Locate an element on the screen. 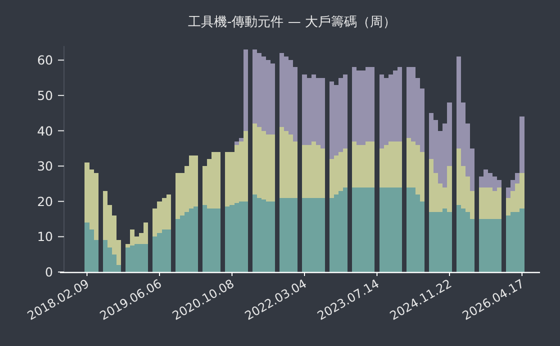 Image resolution: width=560 pixels, height=346 pixels. chart-title: 工具機-傳動元件 — 大戶籌碼（周） is located at coordinates (292, 22).